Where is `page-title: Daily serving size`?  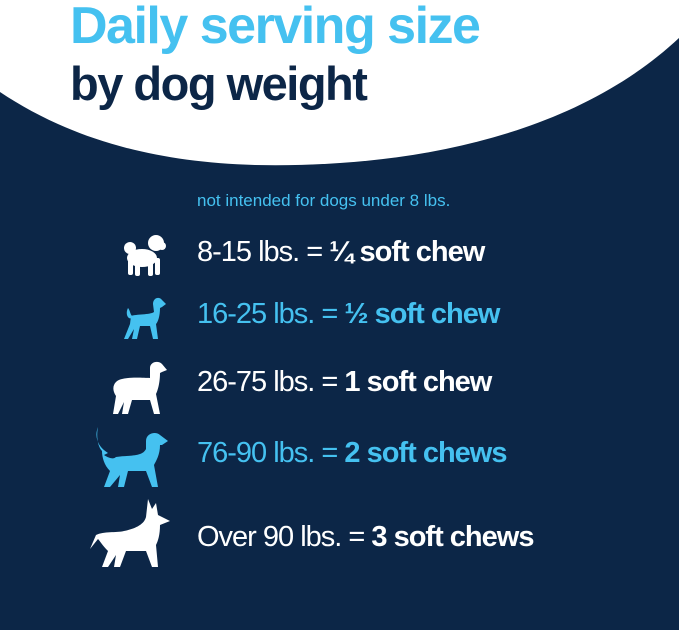
page-title: Daily serving size is located at coordinates (275, 27).